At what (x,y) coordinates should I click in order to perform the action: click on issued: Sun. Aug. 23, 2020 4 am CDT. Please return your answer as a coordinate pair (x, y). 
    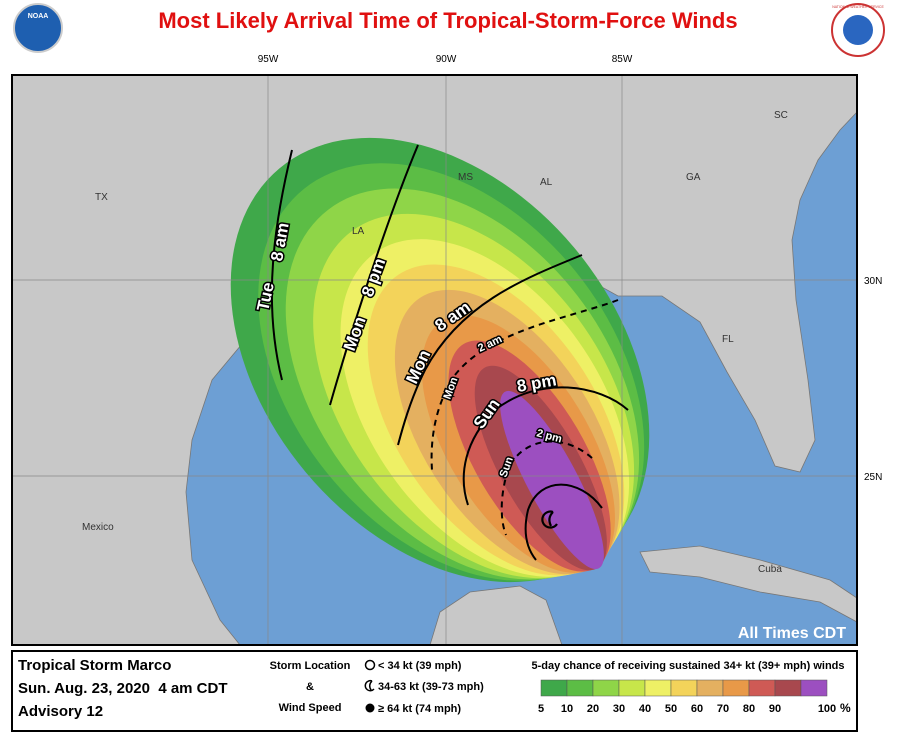
    Looking at the image, I should click on (123, 688).